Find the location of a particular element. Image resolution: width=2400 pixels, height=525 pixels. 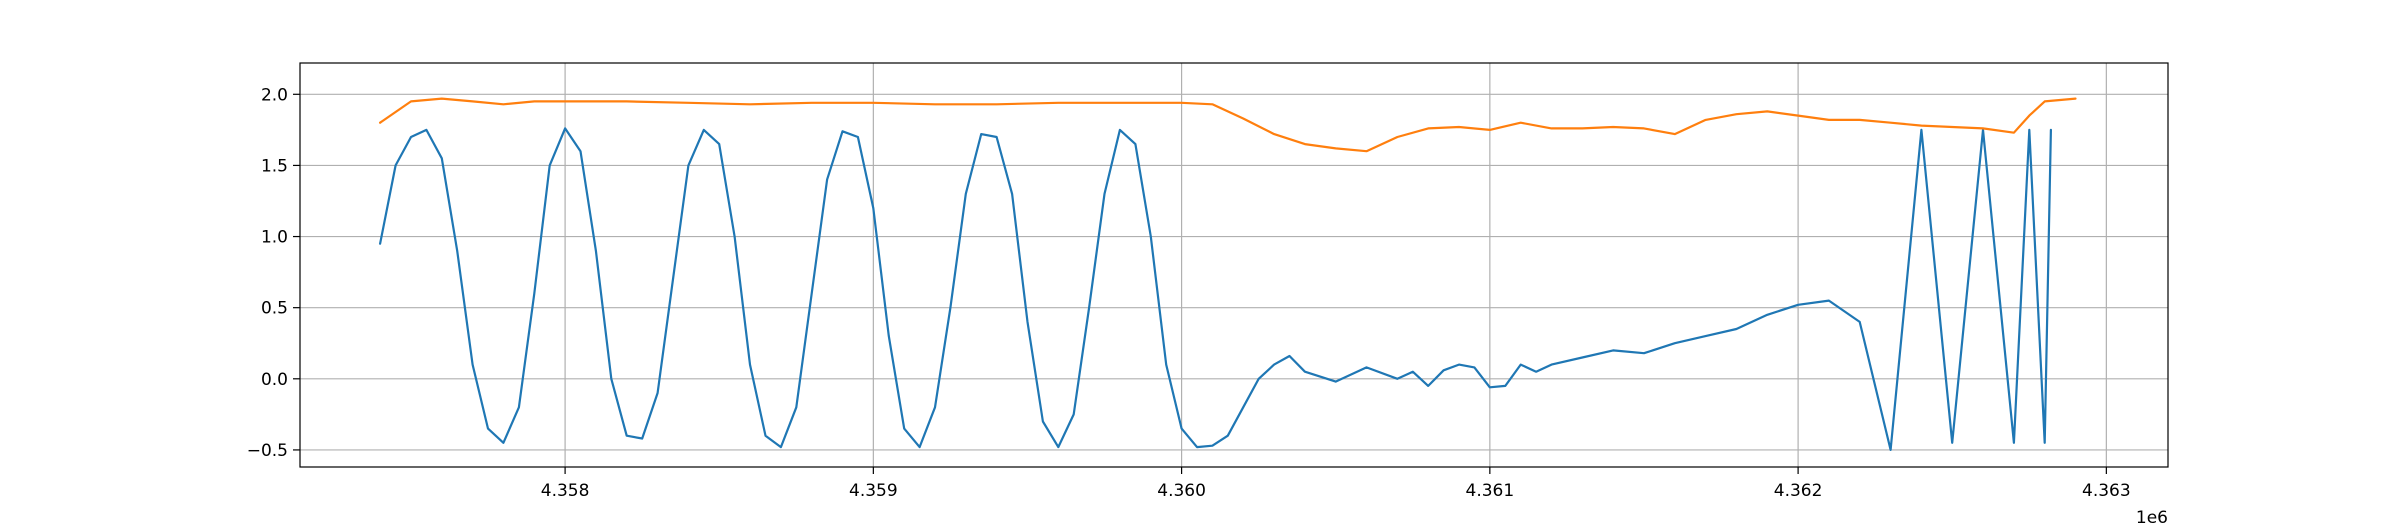

y-tick-label: 0.0 is located at coordinates (274, 380).